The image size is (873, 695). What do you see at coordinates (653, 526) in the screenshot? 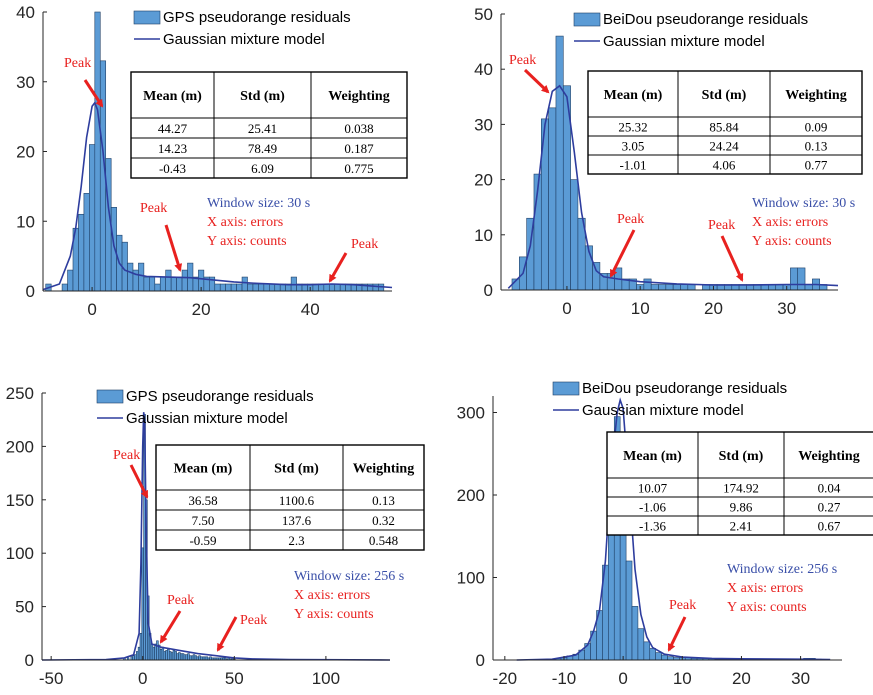
I see `table-cell: -1.36` at bounding box center [653, 526].